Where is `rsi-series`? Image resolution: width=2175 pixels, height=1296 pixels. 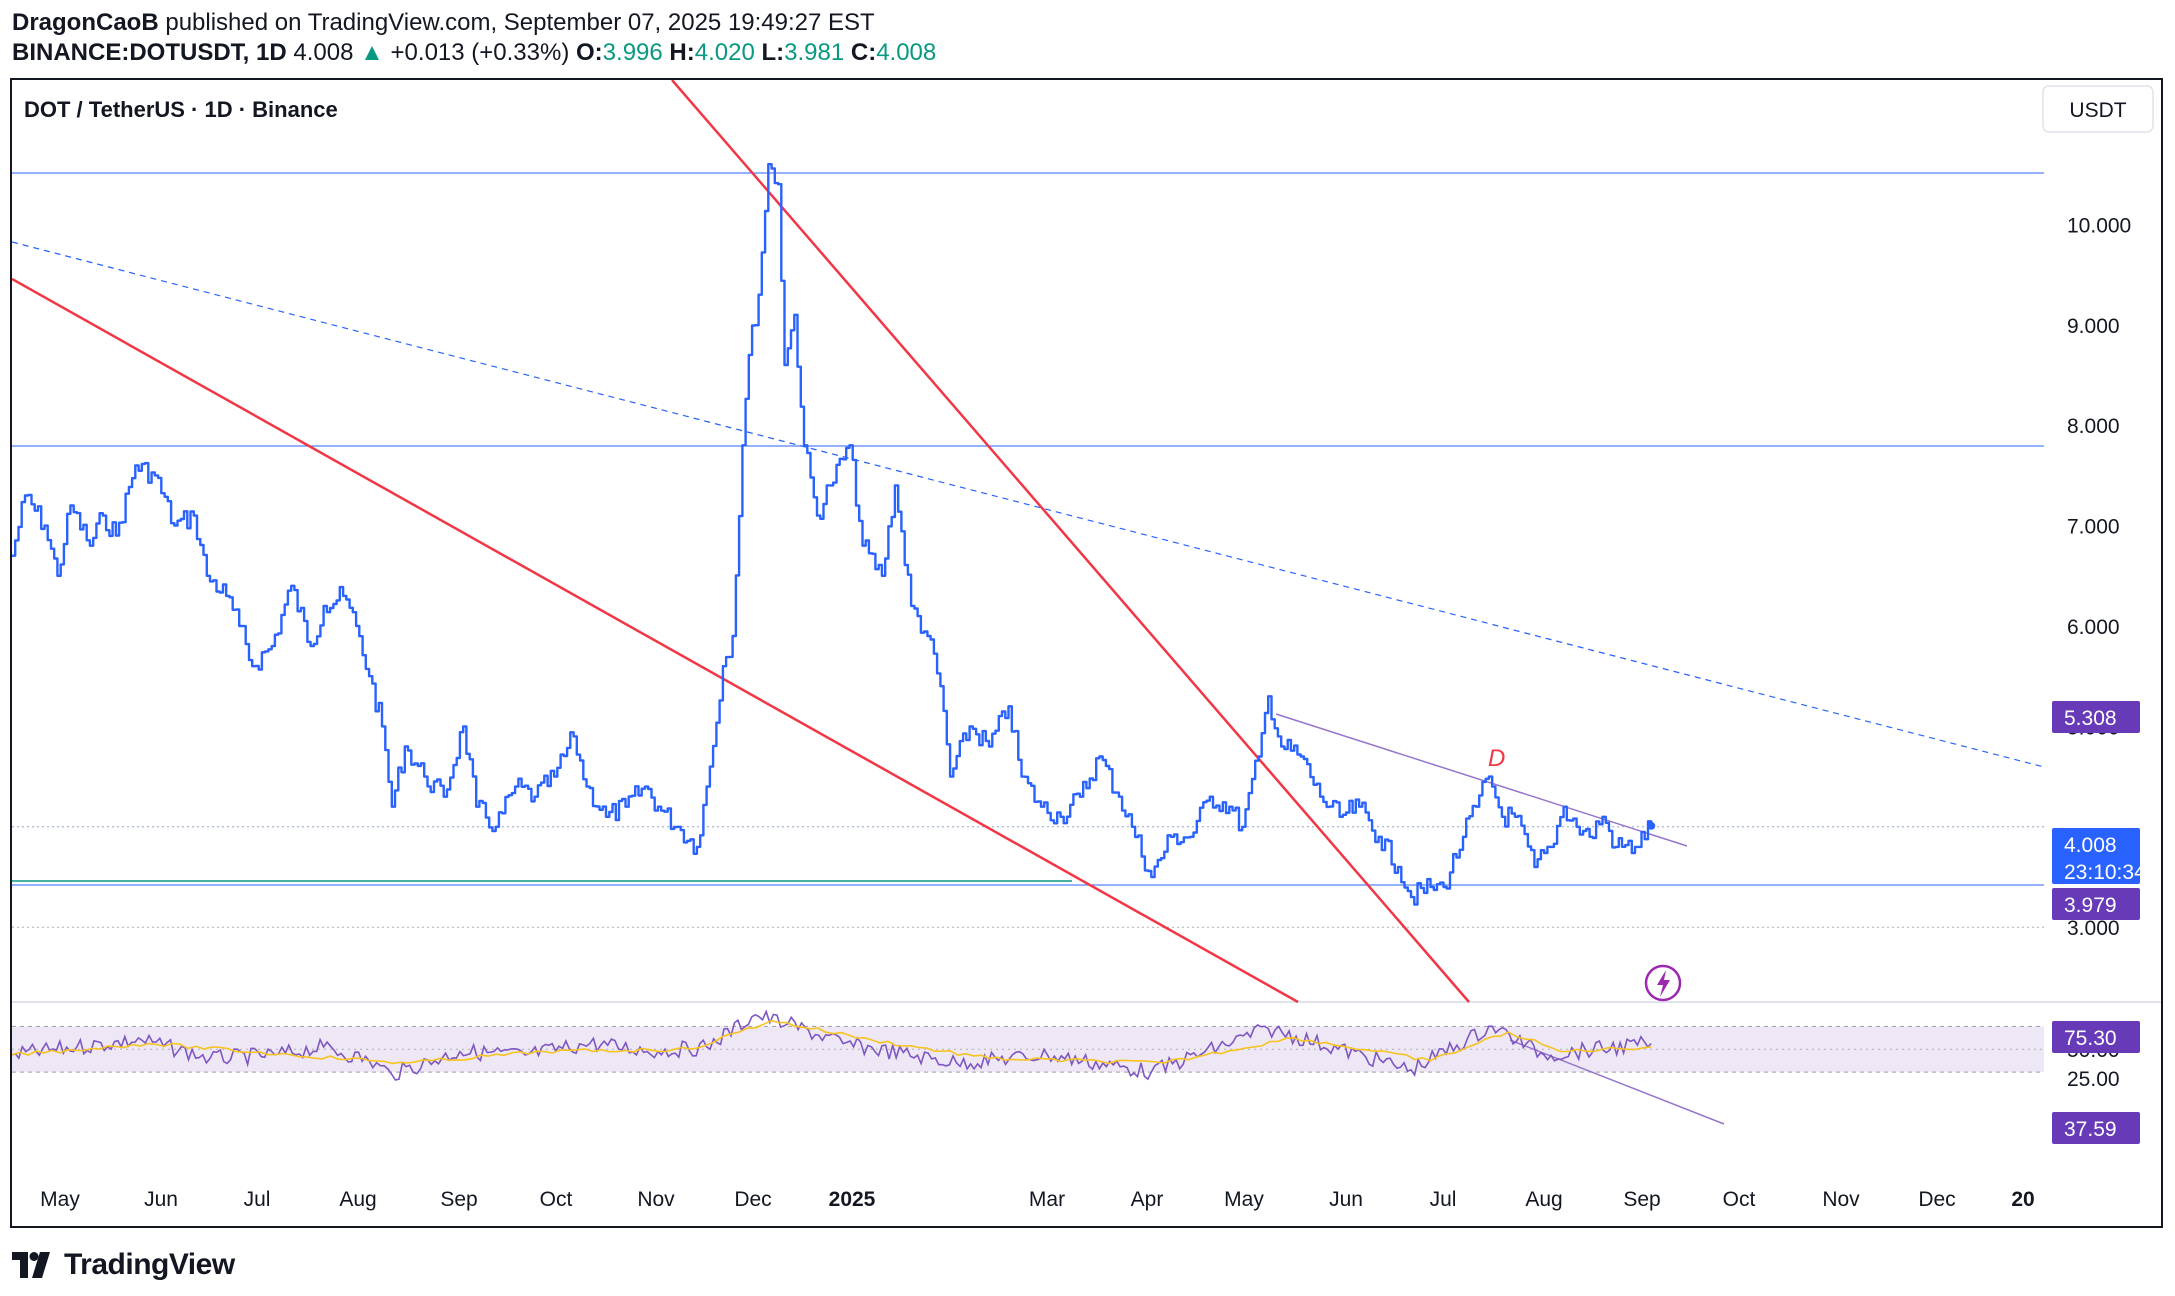 rsi-series is located at coordinates (832, 1045).